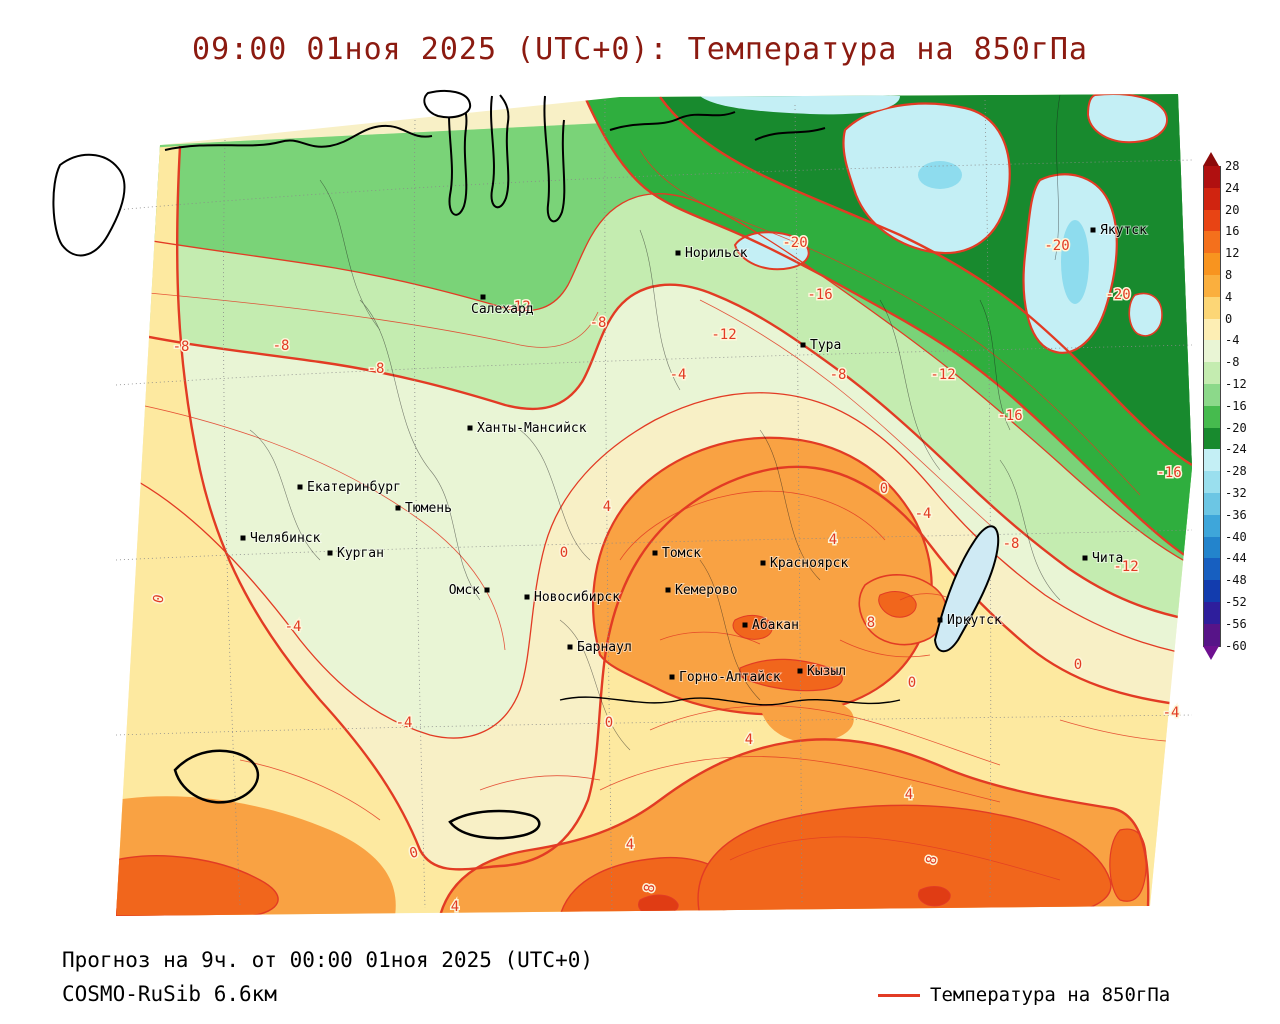 This screenshot has height=1024, width=1280. I want to click on city-marker: Якутск, so click(1119, 230).